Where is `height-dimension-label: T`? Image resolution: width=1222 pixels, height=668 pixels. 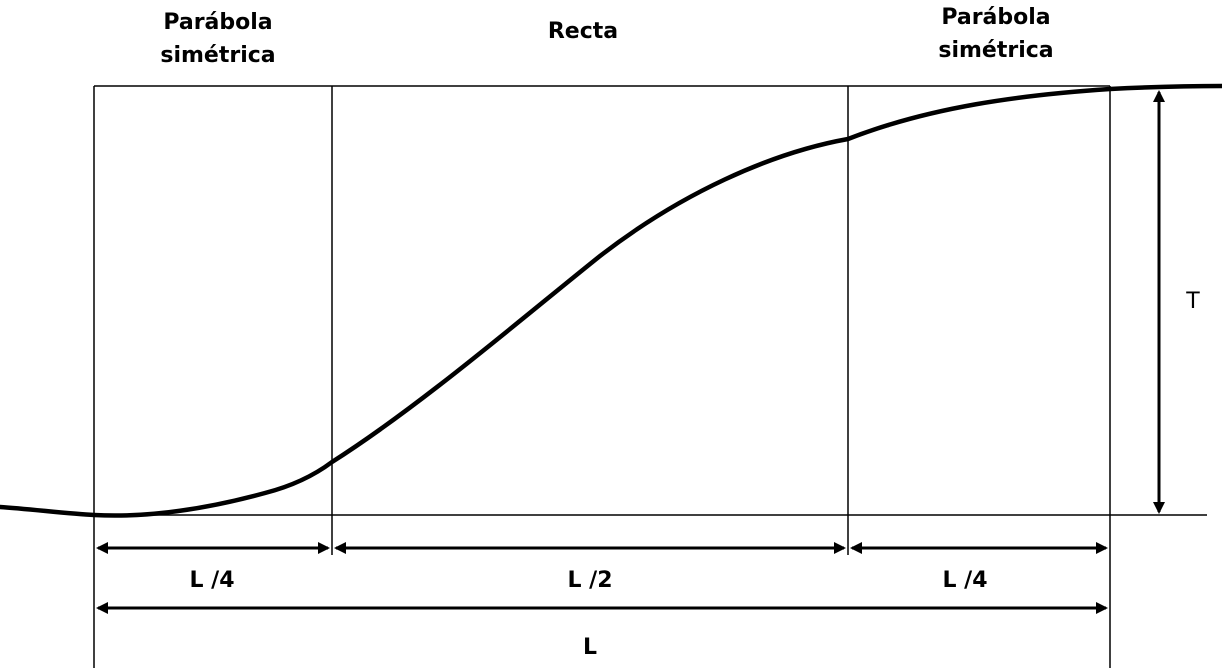 height-dimension-label: T is located at coordinates (1192, 301).